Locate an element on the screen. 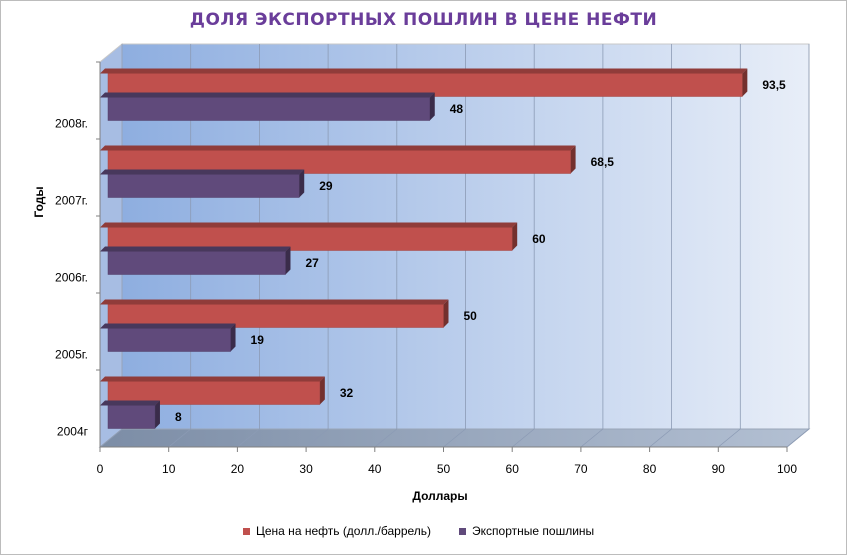 This screenshot has height=555, width=847. legend-label-export-duties: Экспортные пошлины is located at coordinates (533, 531).